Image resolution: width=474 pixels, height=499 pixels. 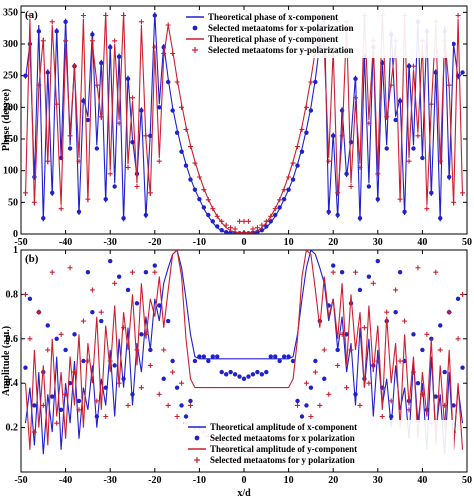 What do you see at coordinates (195, 28) in the screenshot?
I see `legend-dot-swatch` at bounding box center [195, 28].